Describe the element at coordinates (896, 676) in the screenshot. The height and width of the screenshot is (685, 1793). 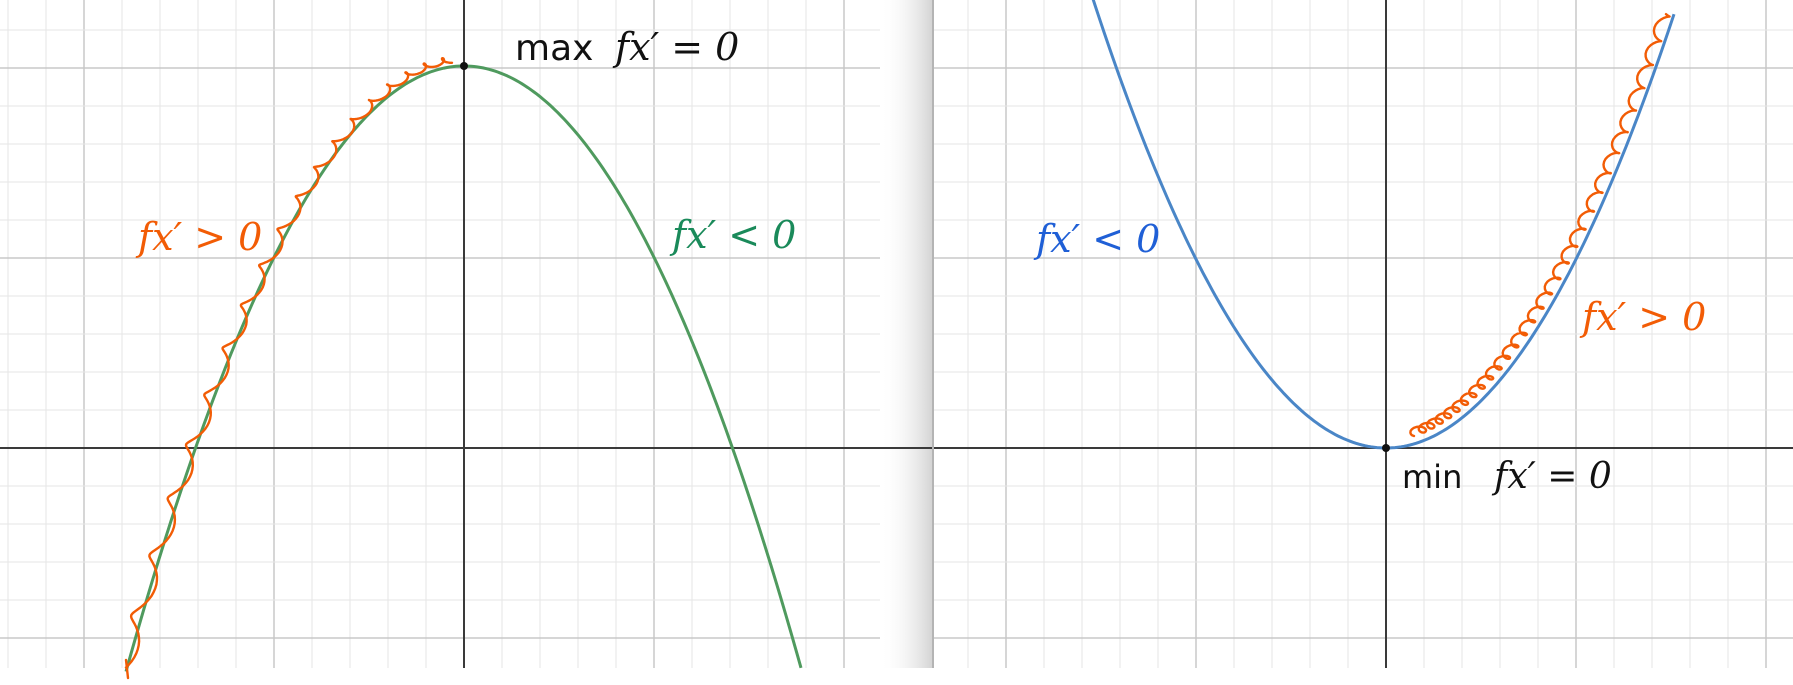
I see `bottom-margin` at that location.